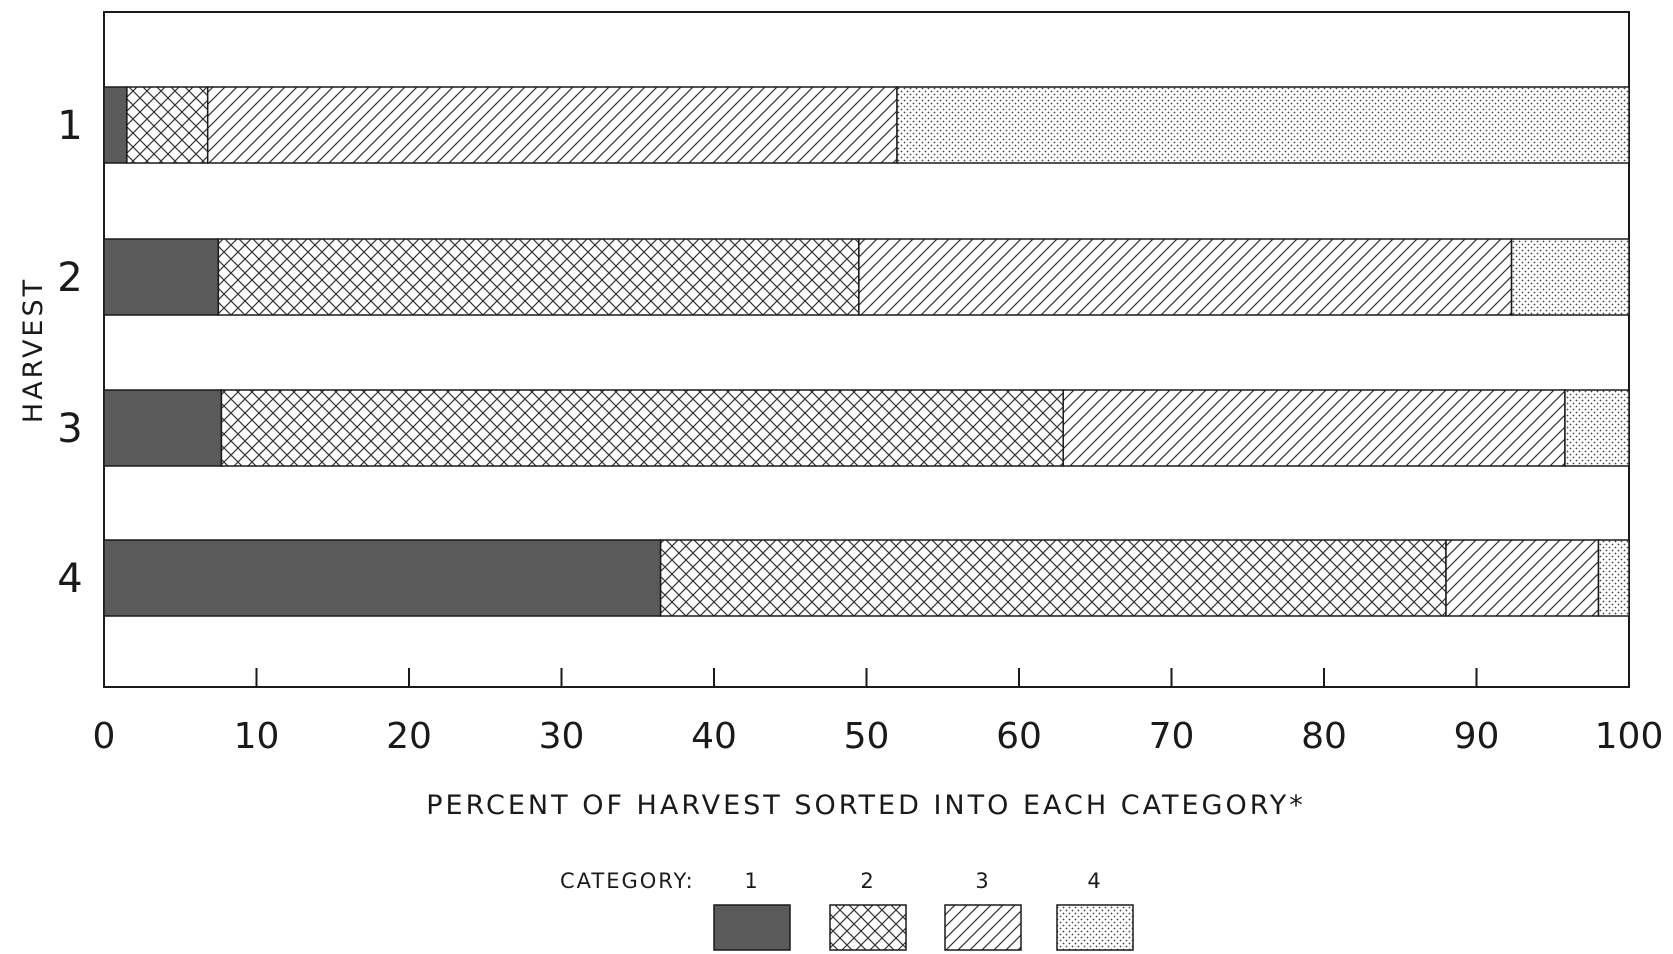  I want to click on x-tick-label-70: 70, so click(1172, 736).